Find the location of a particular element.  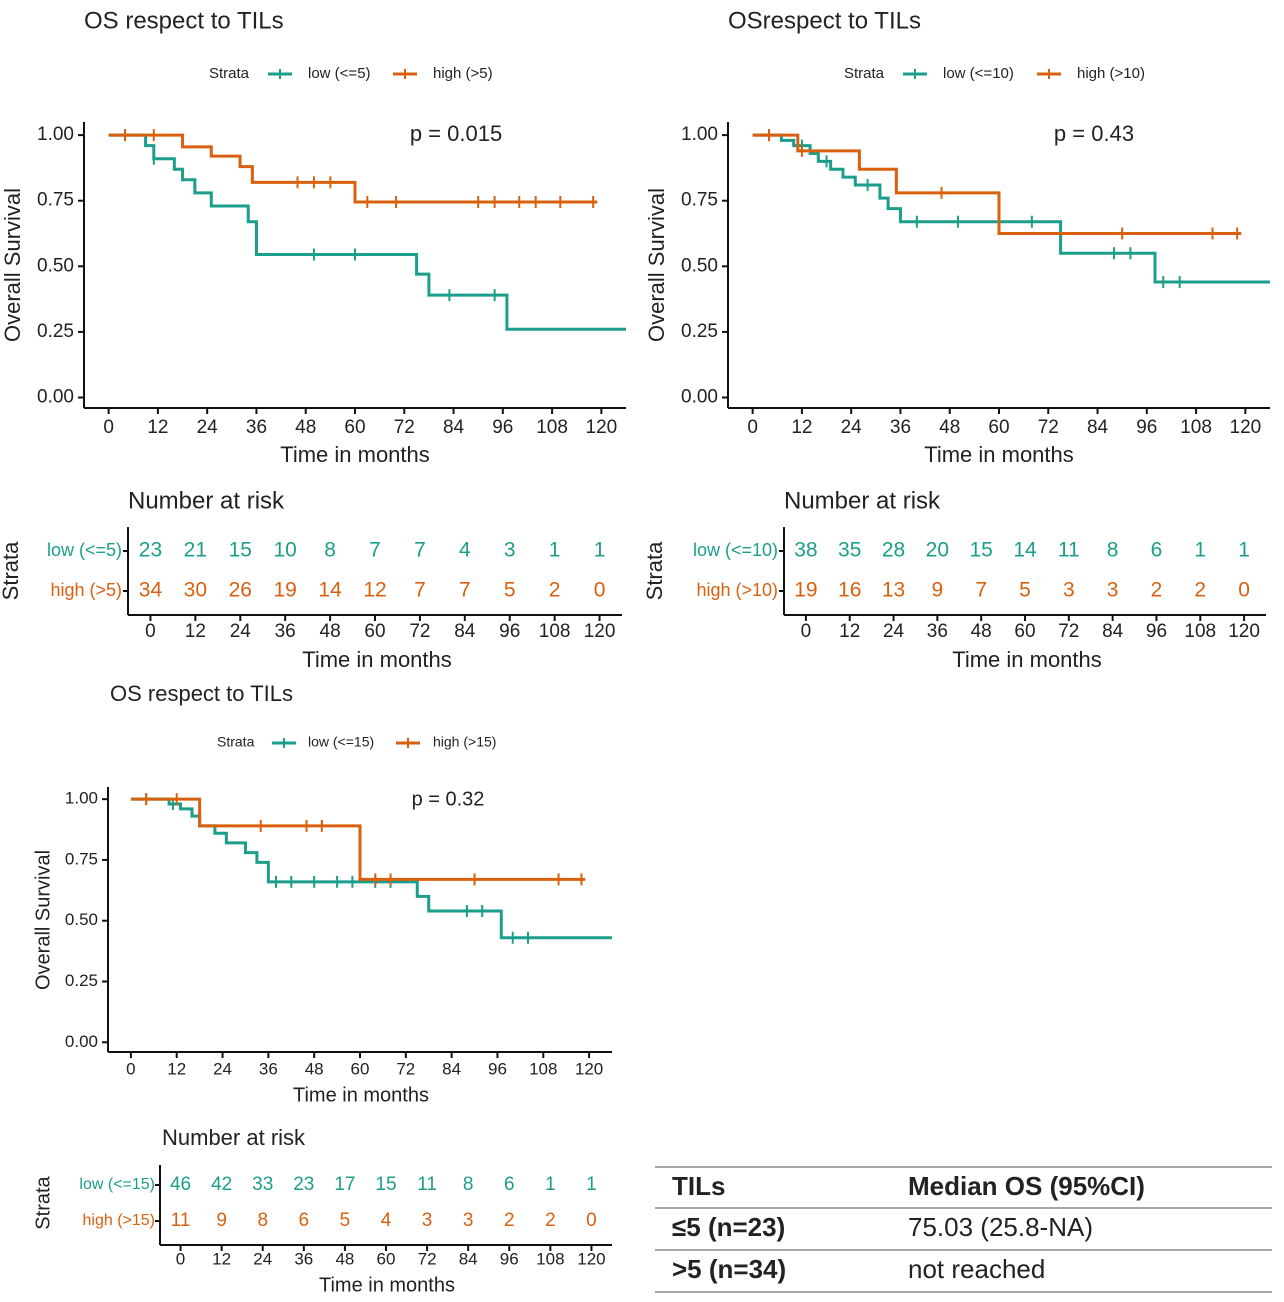

legend-label: low (<=15) is located at coordinates (341, 742).